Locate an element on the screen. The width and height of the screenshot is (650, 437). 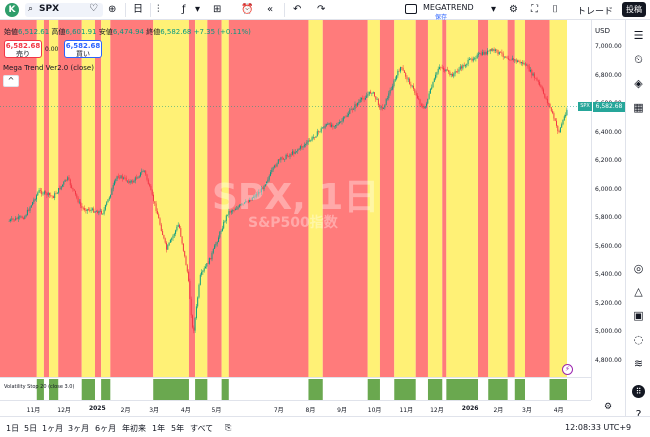
favorite-icon: ♡ is located at coordinates (93, 8).